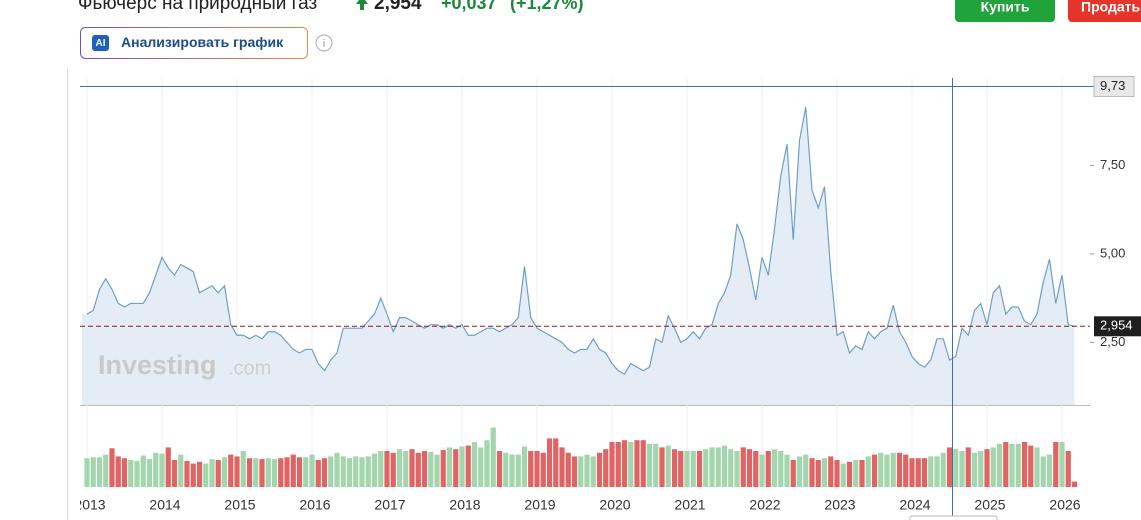 This screenshot has width=1141, height=520. I want to click on crosshair-label: 9,73, so click(1112, 85).